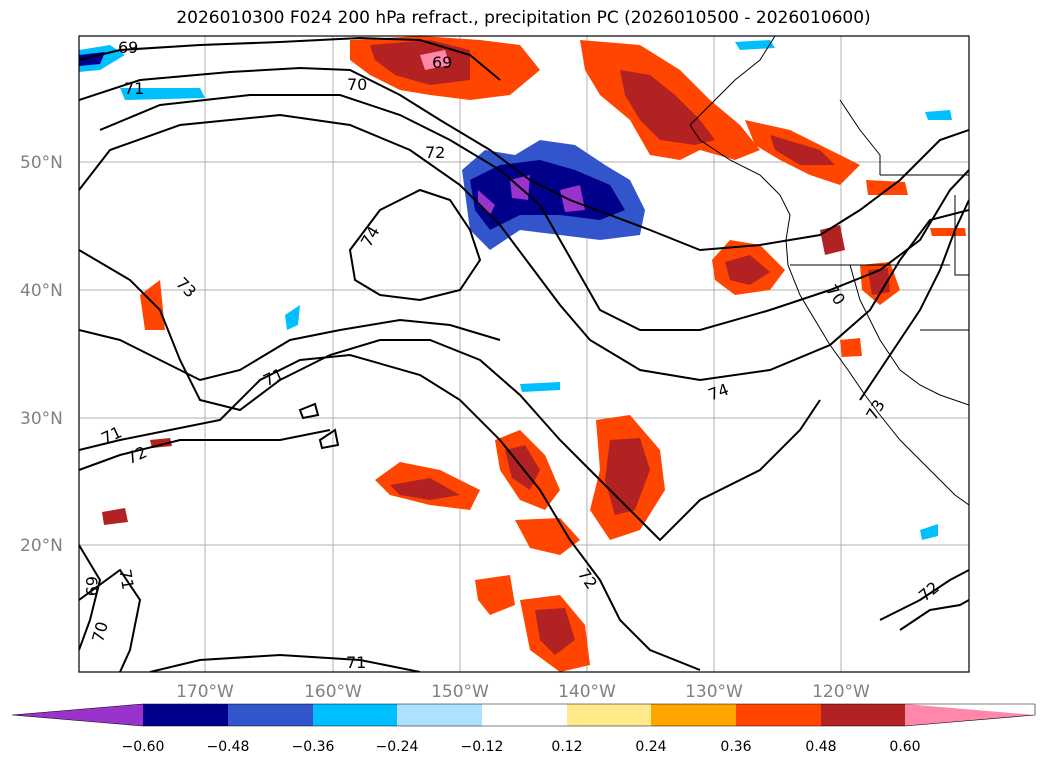 The image size is (1047, 765). What do you see at coordinates (313, 747) in the screenshot?
I see `colorbar-tick-label: −0.36` at bounding box center [313, 747].